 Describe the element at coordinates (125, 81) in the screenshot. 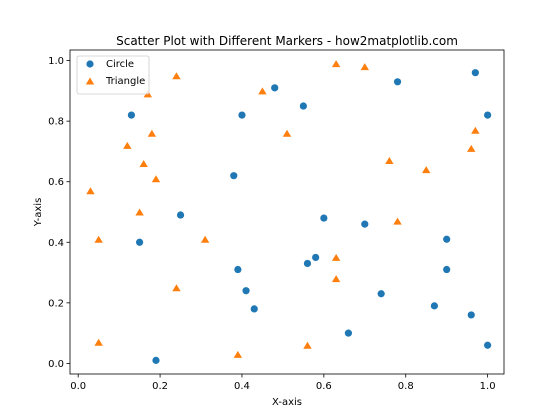

I see `legend-label-triangle: Triangle` at that location.